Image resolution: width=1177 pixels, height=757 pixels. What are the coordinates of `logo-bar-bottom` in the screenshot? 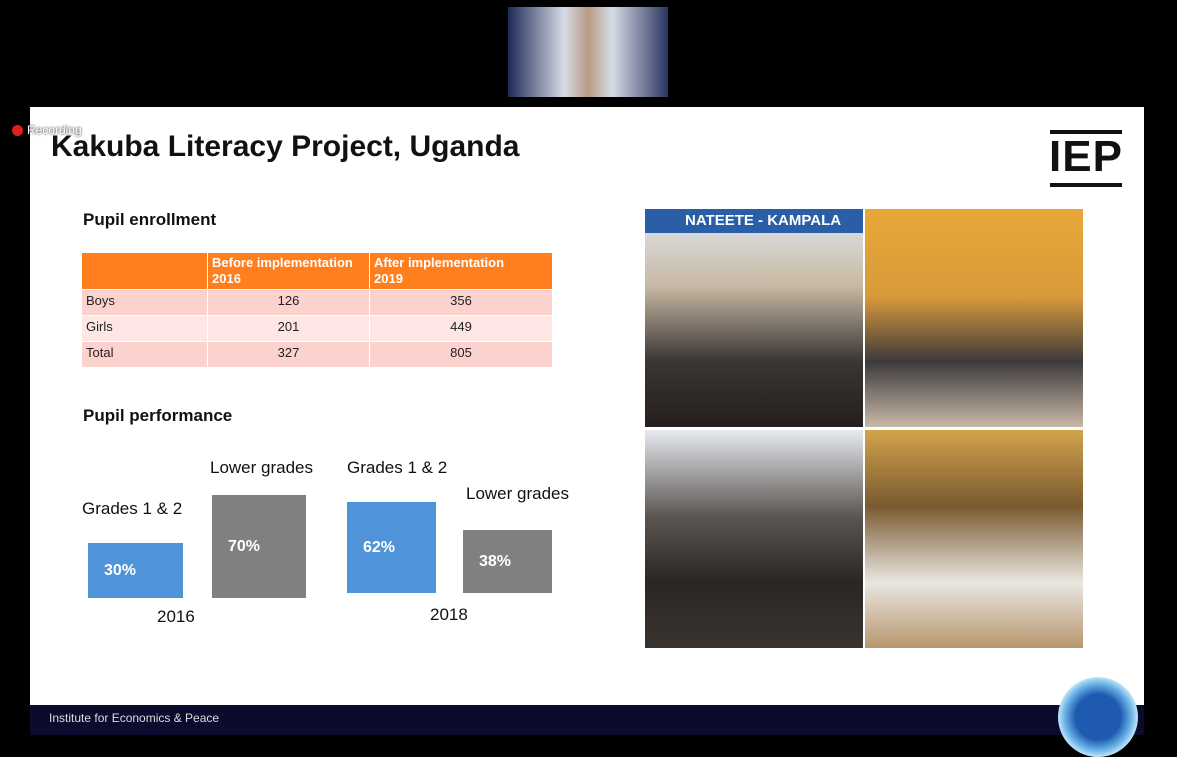 It's located at (1086, 185).